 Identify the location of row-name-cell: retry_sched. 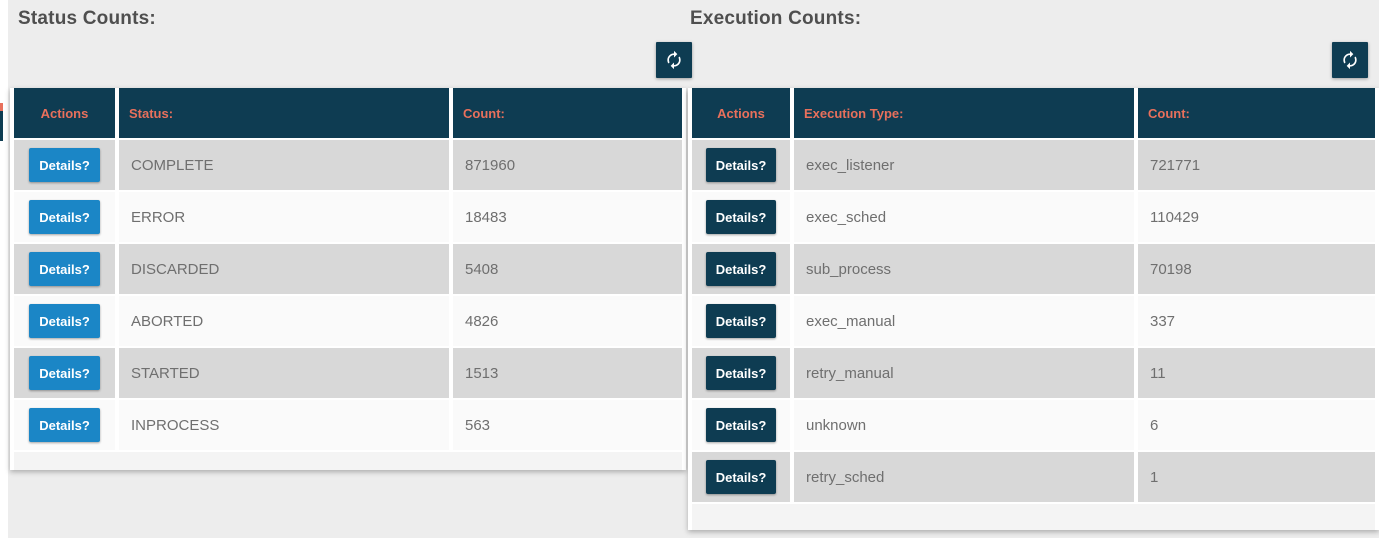
(964, 477).